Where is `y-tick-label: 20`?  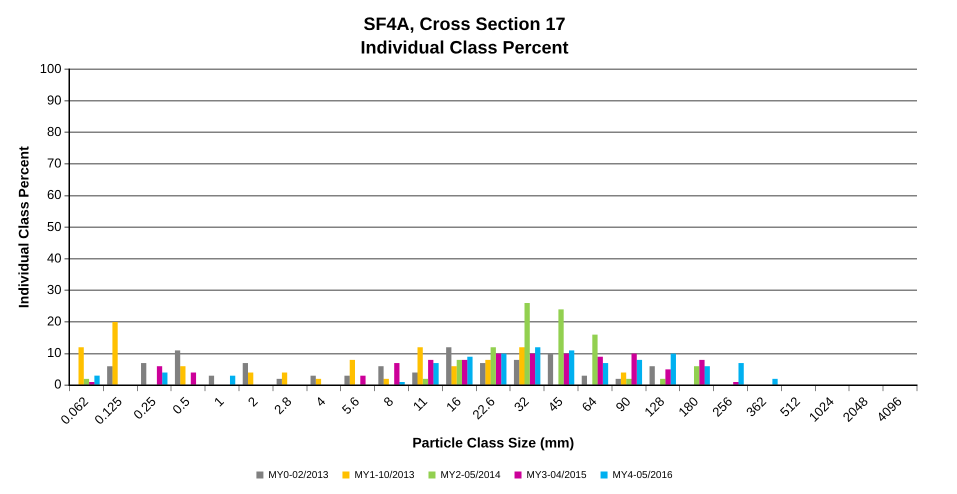
y-tick-label: 20 is located at coordinates (54, 321).